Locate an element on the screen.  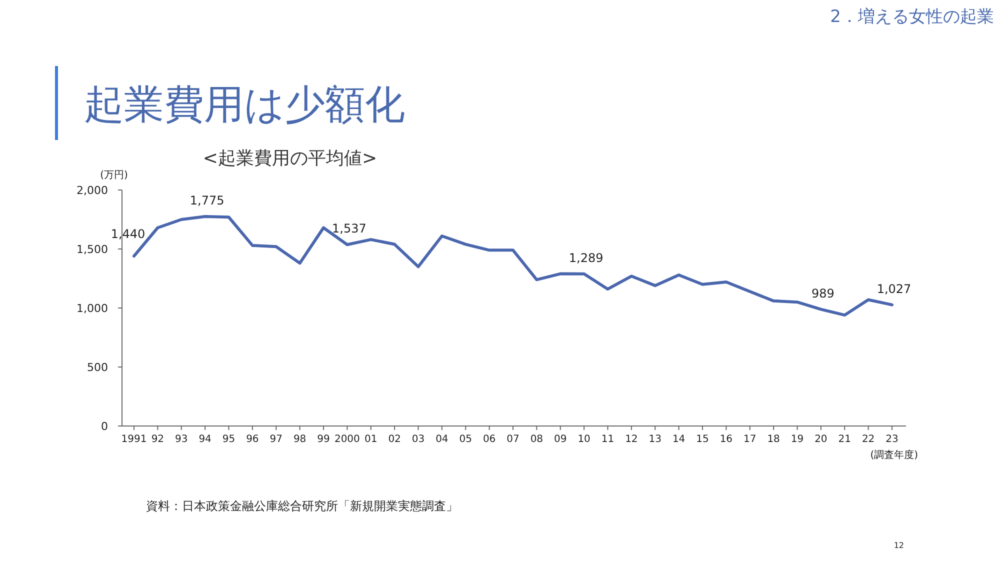
text: 12 is located at coordinates (899, 545).